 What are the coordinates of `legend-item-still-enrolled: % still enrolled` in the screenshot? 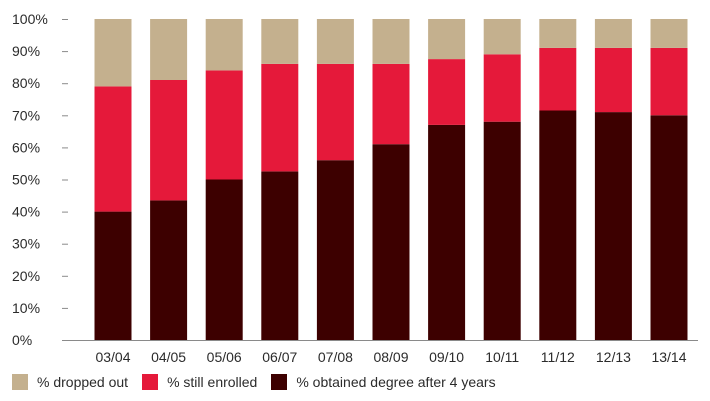 It's located at (199, 382).